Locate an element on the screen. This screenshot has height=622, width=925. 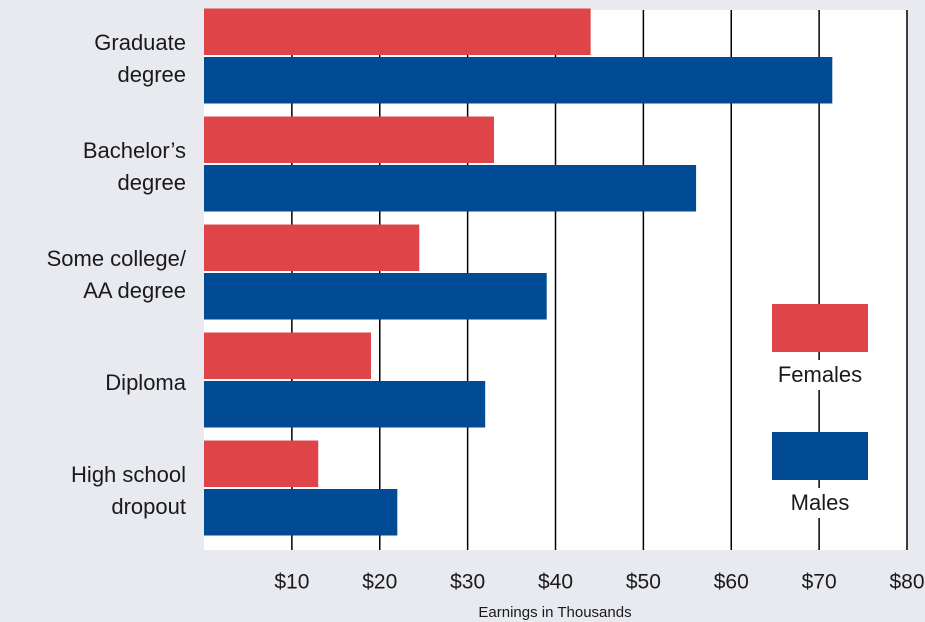
legend-label-males: Males is located at coordinates (820, 502).